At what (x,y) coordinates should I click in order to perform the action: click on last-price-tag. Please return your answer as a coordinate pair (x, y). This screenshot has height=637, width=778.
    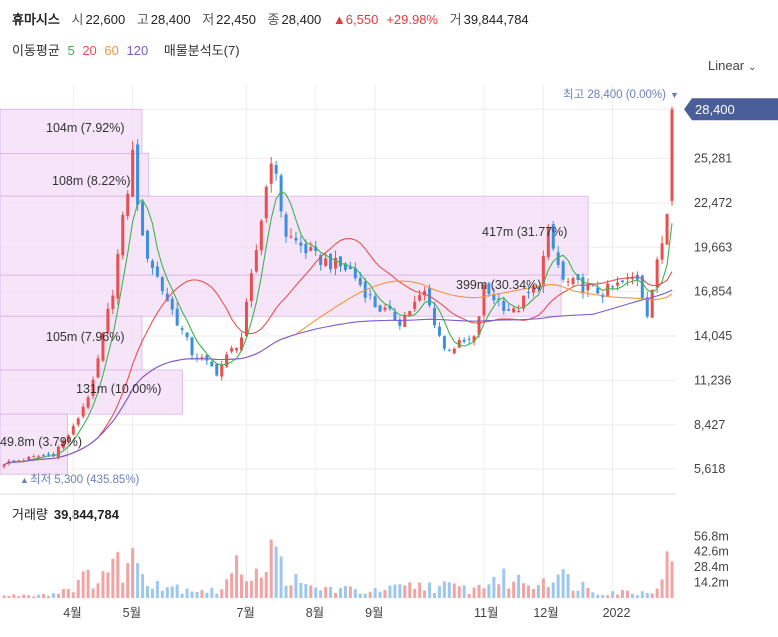
    Looking at the image, I should click on (731, 109).